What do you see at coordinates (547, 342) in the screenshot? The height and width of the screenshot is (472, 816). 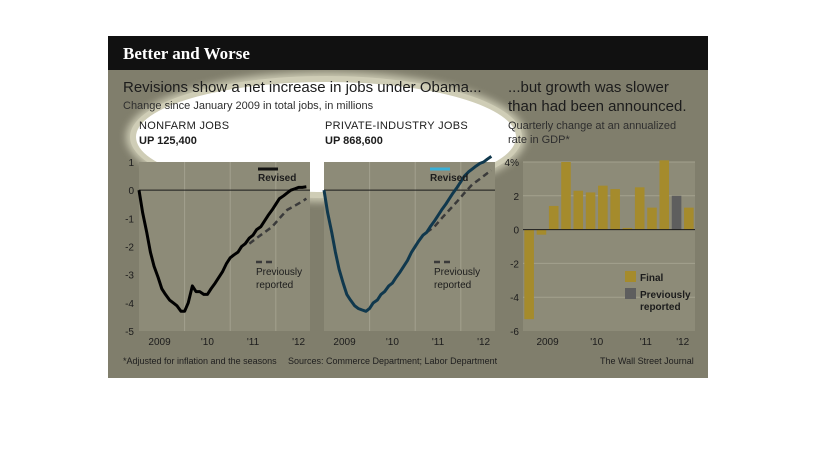 I see `gdp-xtick-label: 2009` at bounding box center [547, 342].